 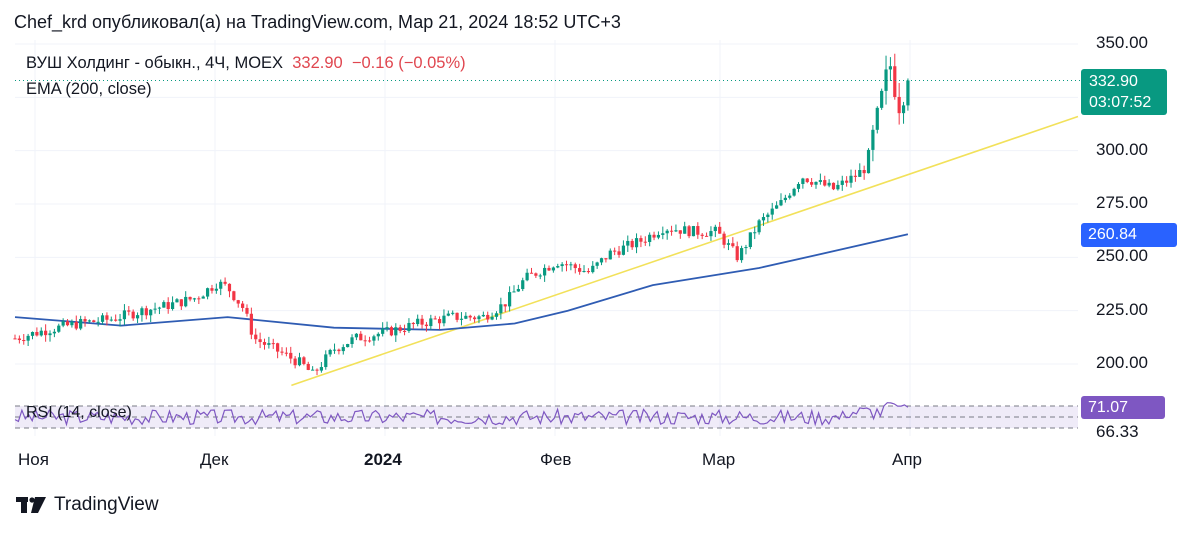 What do you see at coordinates (719, 459) in the screenshot?
I see `time-axis-label: Мар` at bounding box center [719, 459].